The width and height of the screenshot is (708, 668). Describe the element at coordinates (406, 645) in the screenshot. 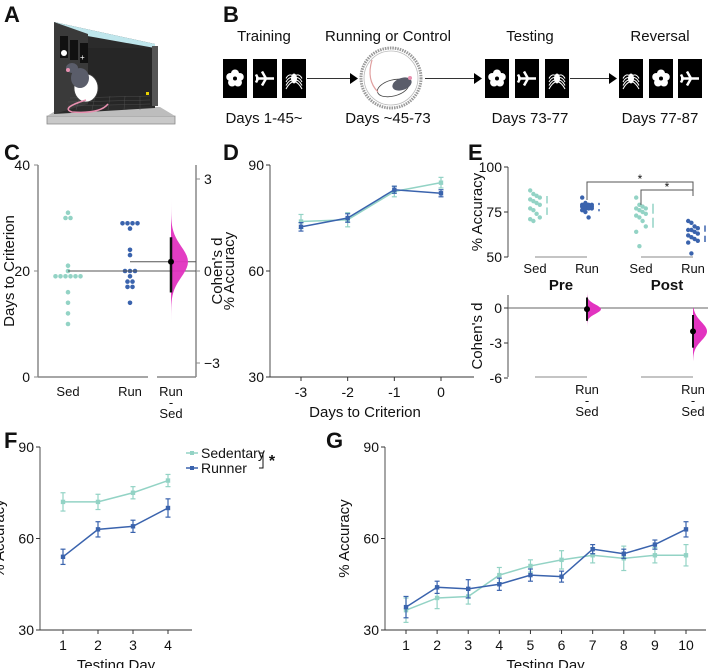

I see `x-tick-label: 1` at that location.